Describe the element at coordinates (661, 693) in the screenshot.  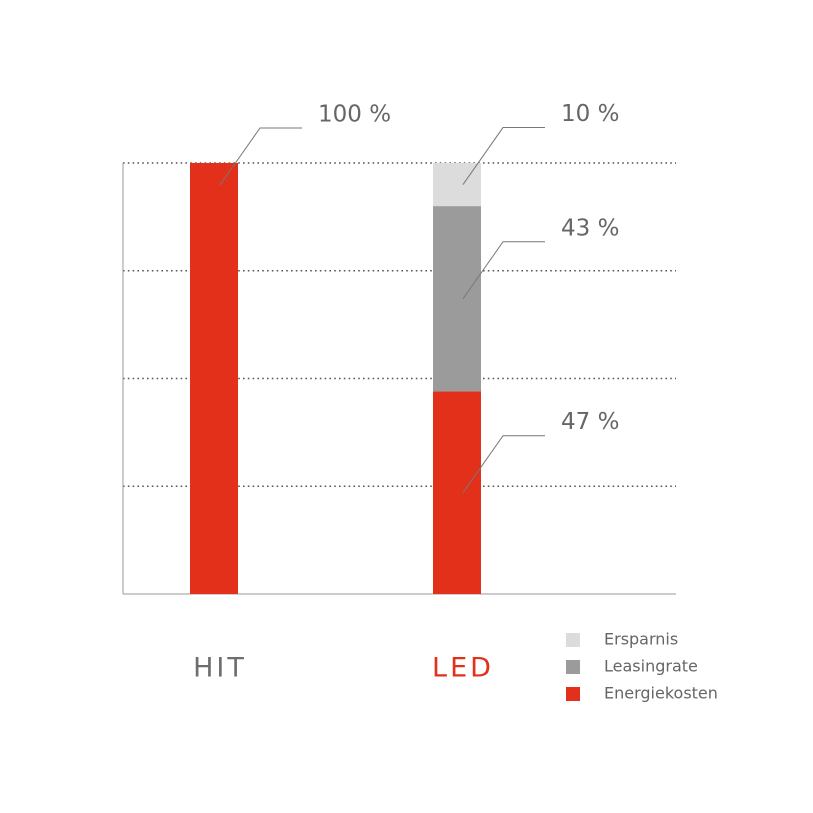
I see `legend-label: Energiekosten` at that location.